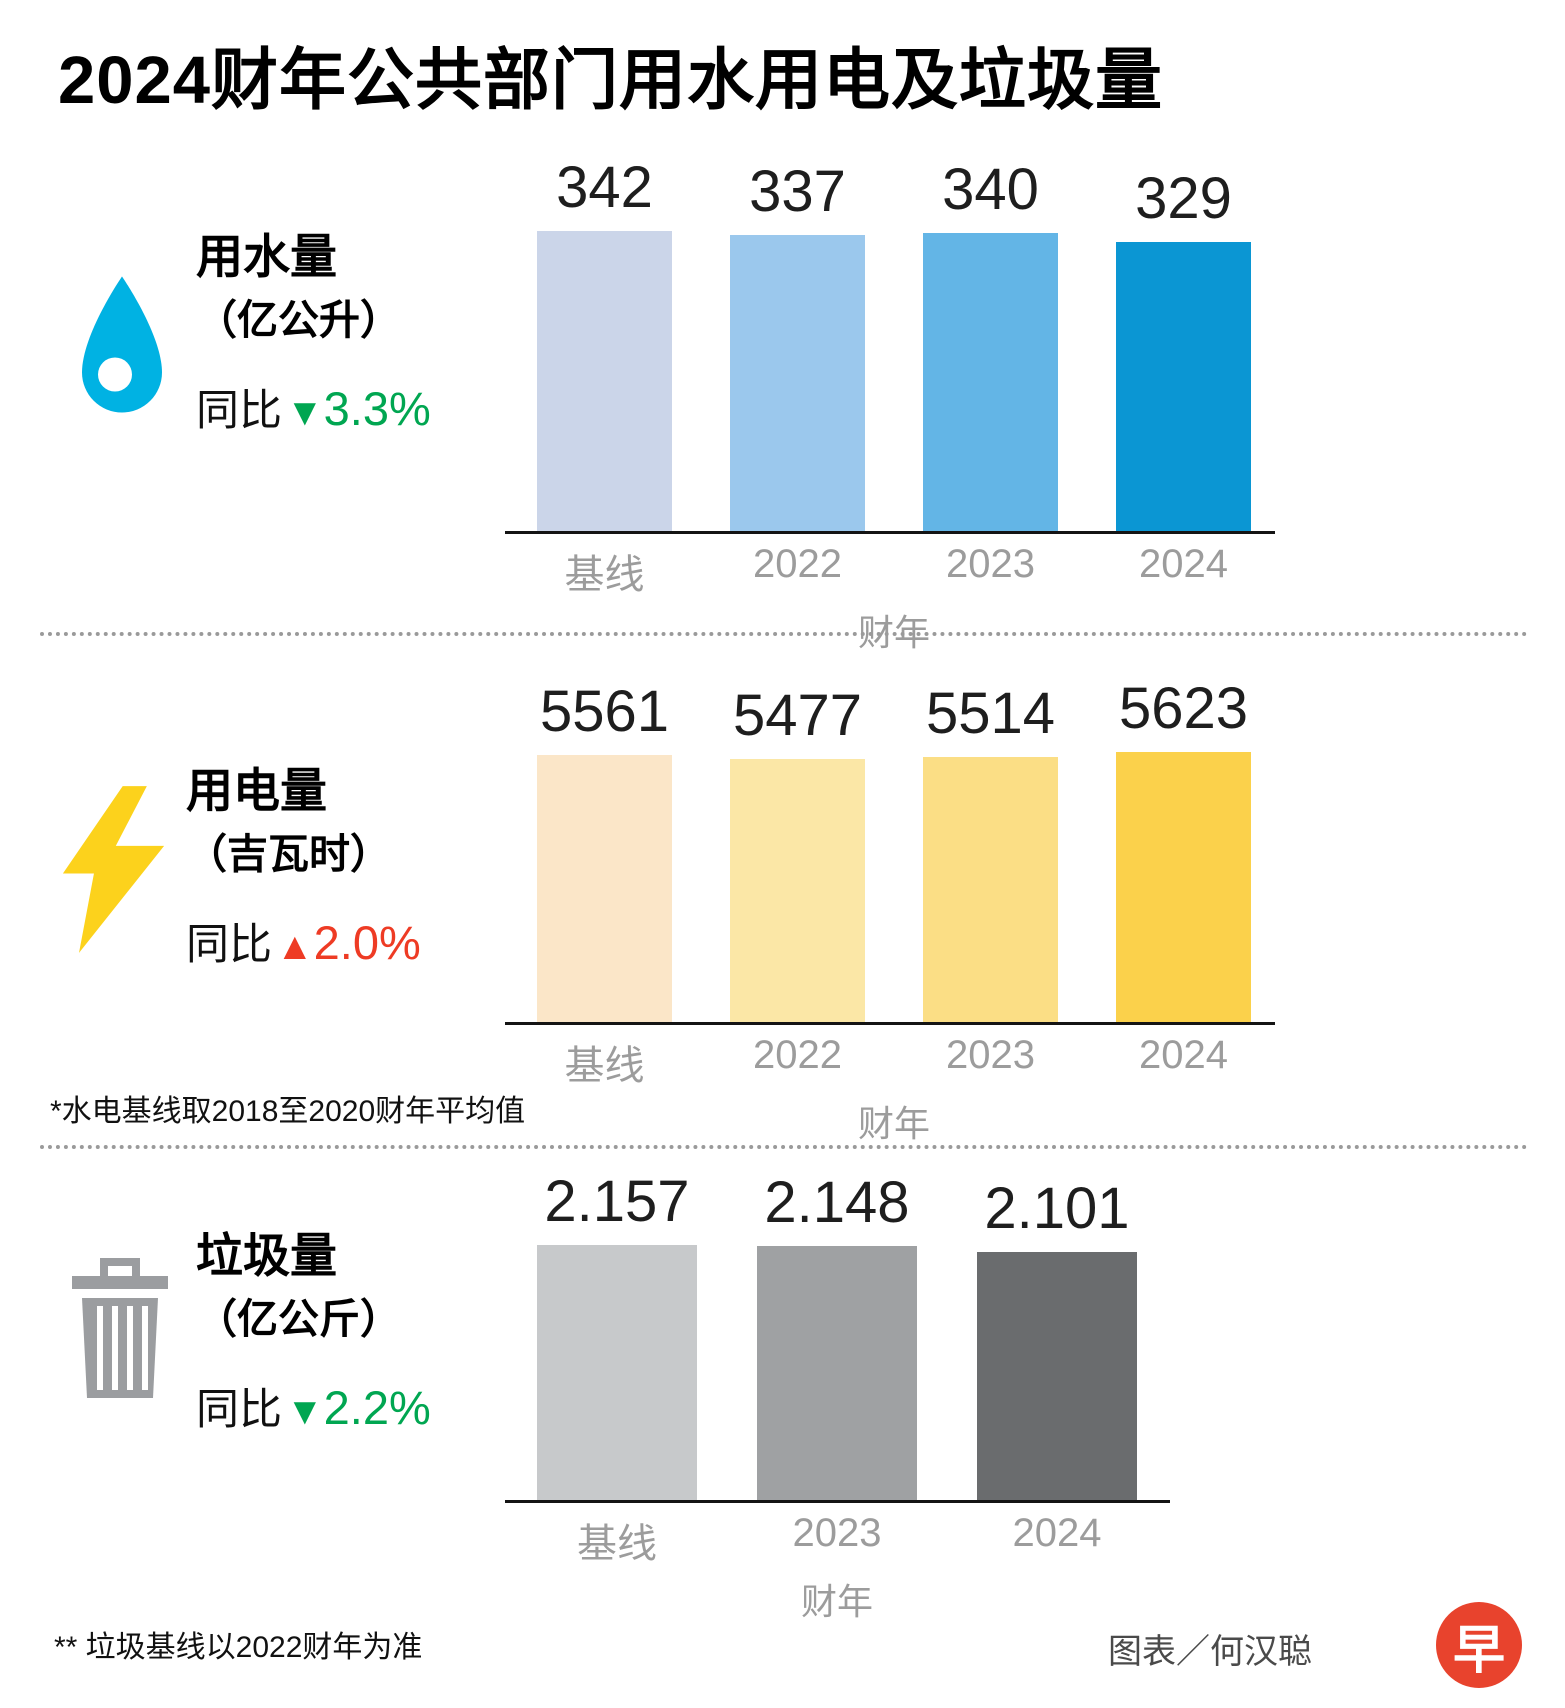  Describe the element at coordinates (298, 1319) in the screenshot. I see `waste-unit-label: （亿公斤）` at that location.